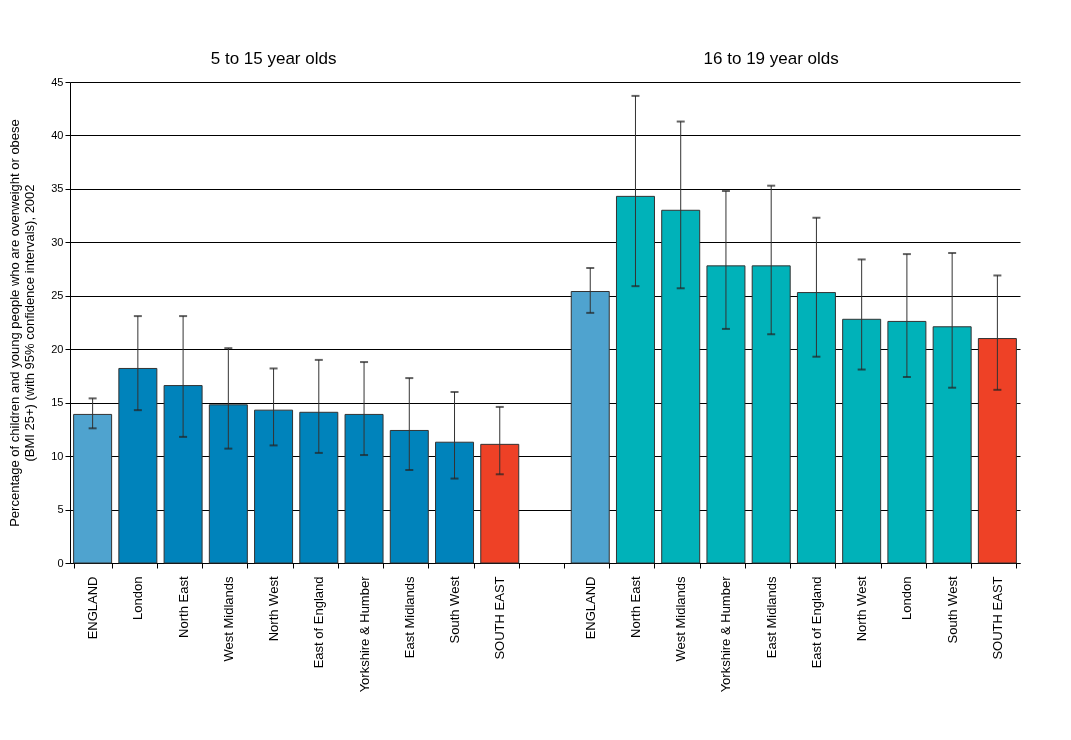 The image size is (1071, 740). Describe the element at coordinates (57, 295) in the screenshot. I see `y-tick-label: 25` at that location.